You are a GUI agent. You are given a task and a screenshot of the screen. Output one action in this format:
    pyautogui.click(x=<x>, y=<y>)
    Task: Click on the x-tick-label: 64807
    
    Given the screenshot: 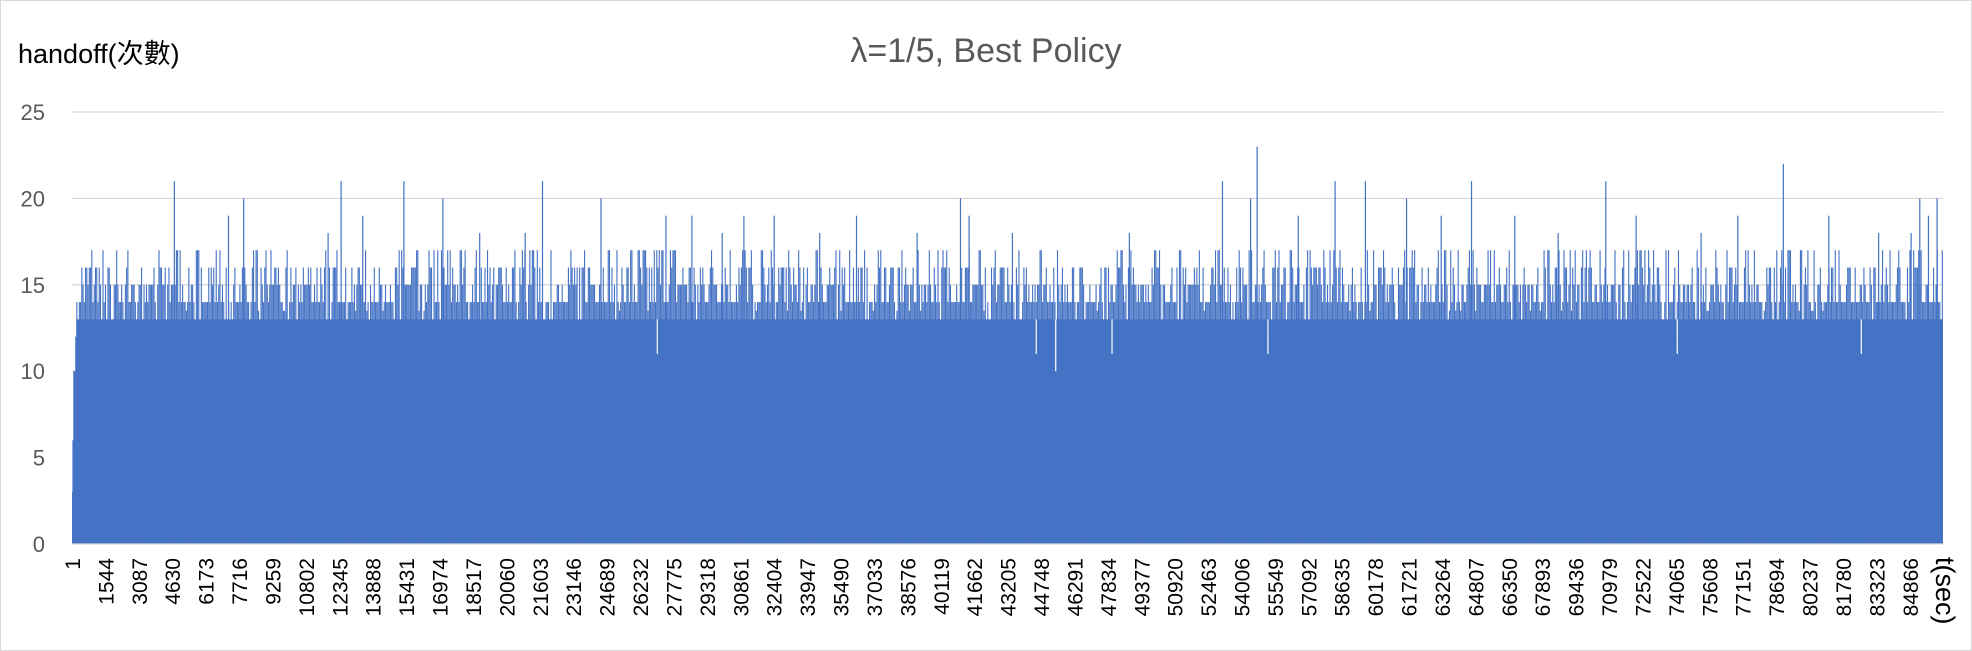 What is the action you would take?
    pyautogui.click(x=1476, y=587)
    